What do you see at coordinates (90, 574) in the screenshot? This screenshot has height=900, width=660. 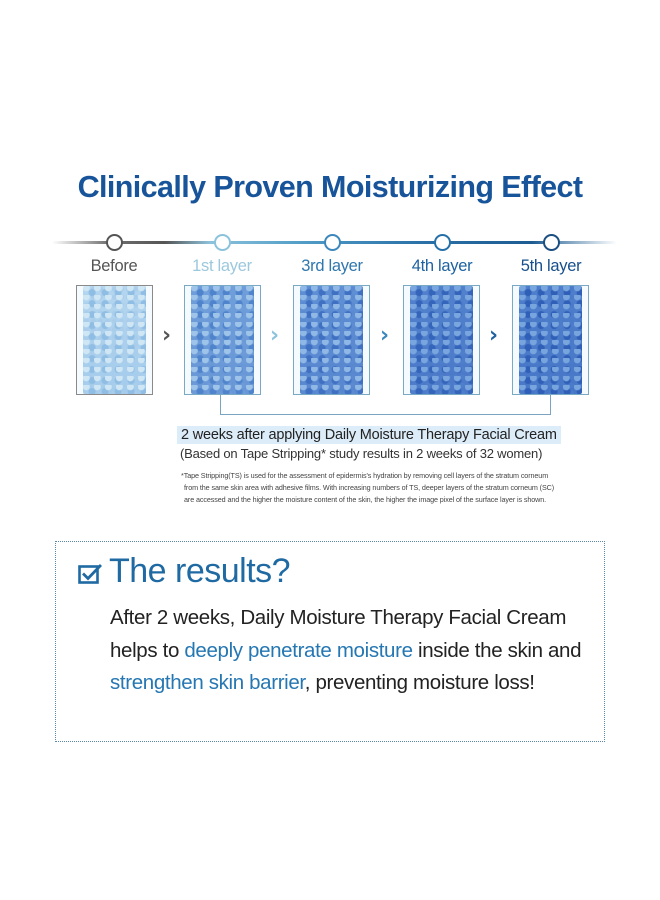 I see `checkbox-checked-icon` at bounding box center [90, 574].